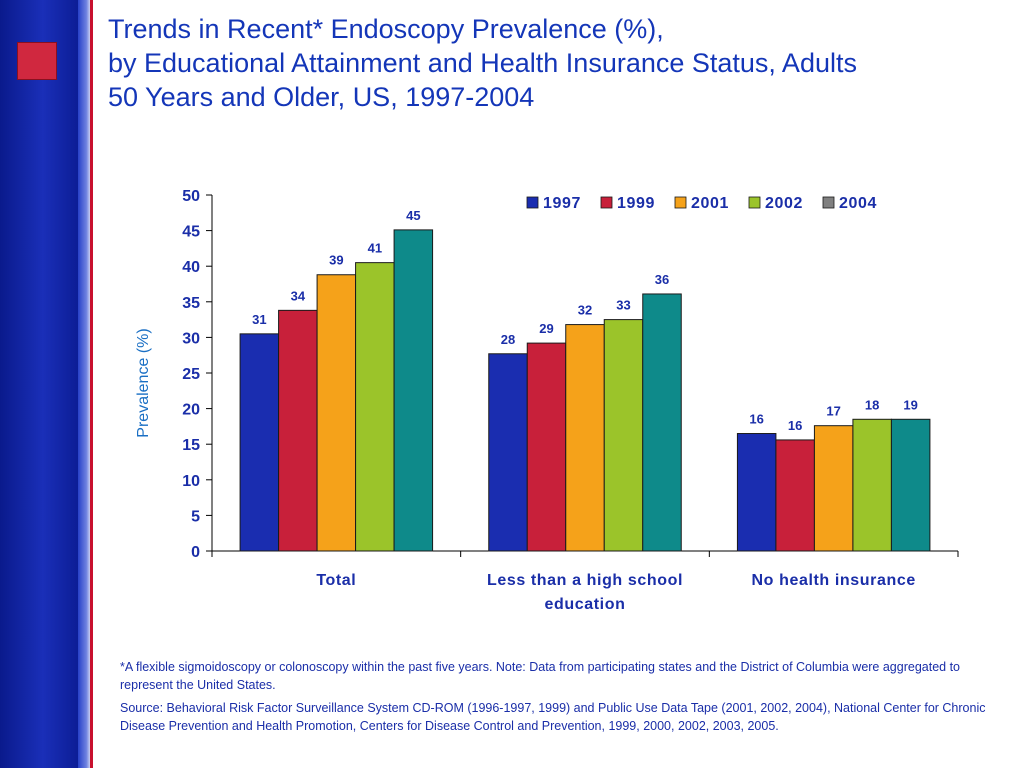  What do you see at coordinates (195, 552) in the screenshot?
I see `y-tick-label: 0` at bounding box center [195, 552].